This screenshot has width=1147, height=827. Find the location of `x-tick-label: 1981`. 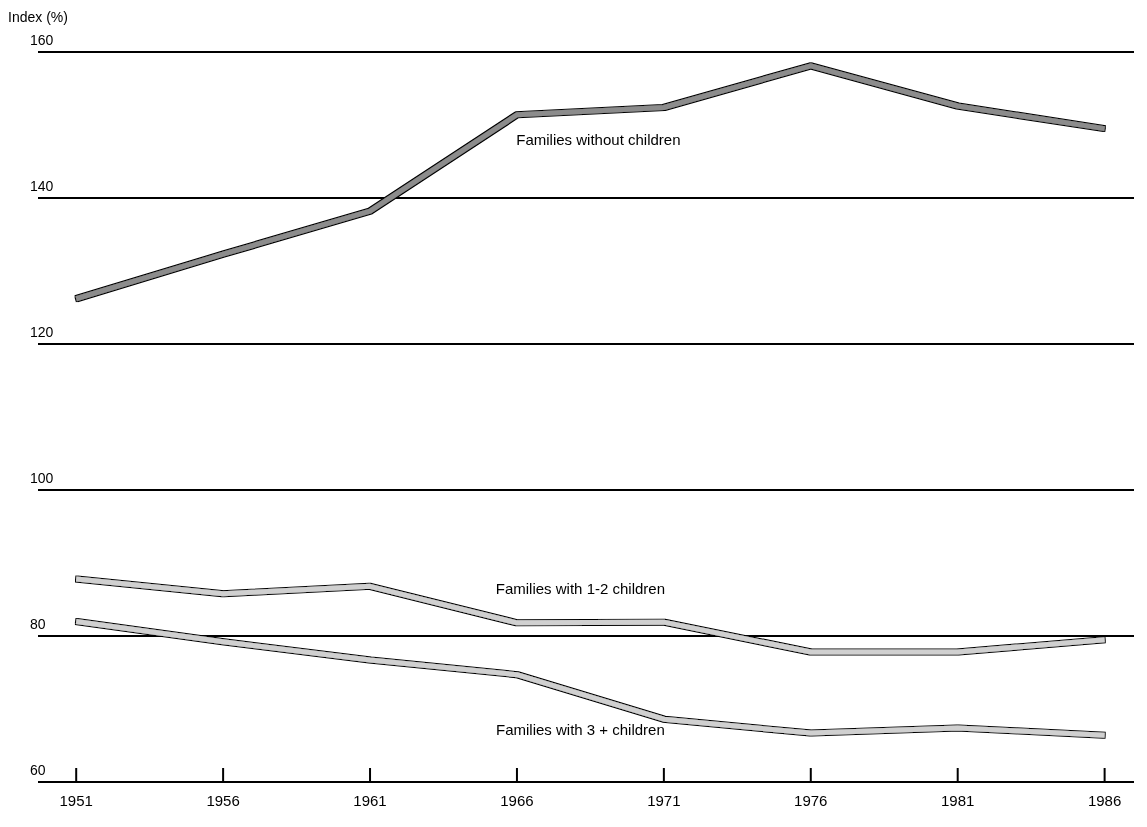

x-tick-label: 1981 is located at coordinates (958, 800).